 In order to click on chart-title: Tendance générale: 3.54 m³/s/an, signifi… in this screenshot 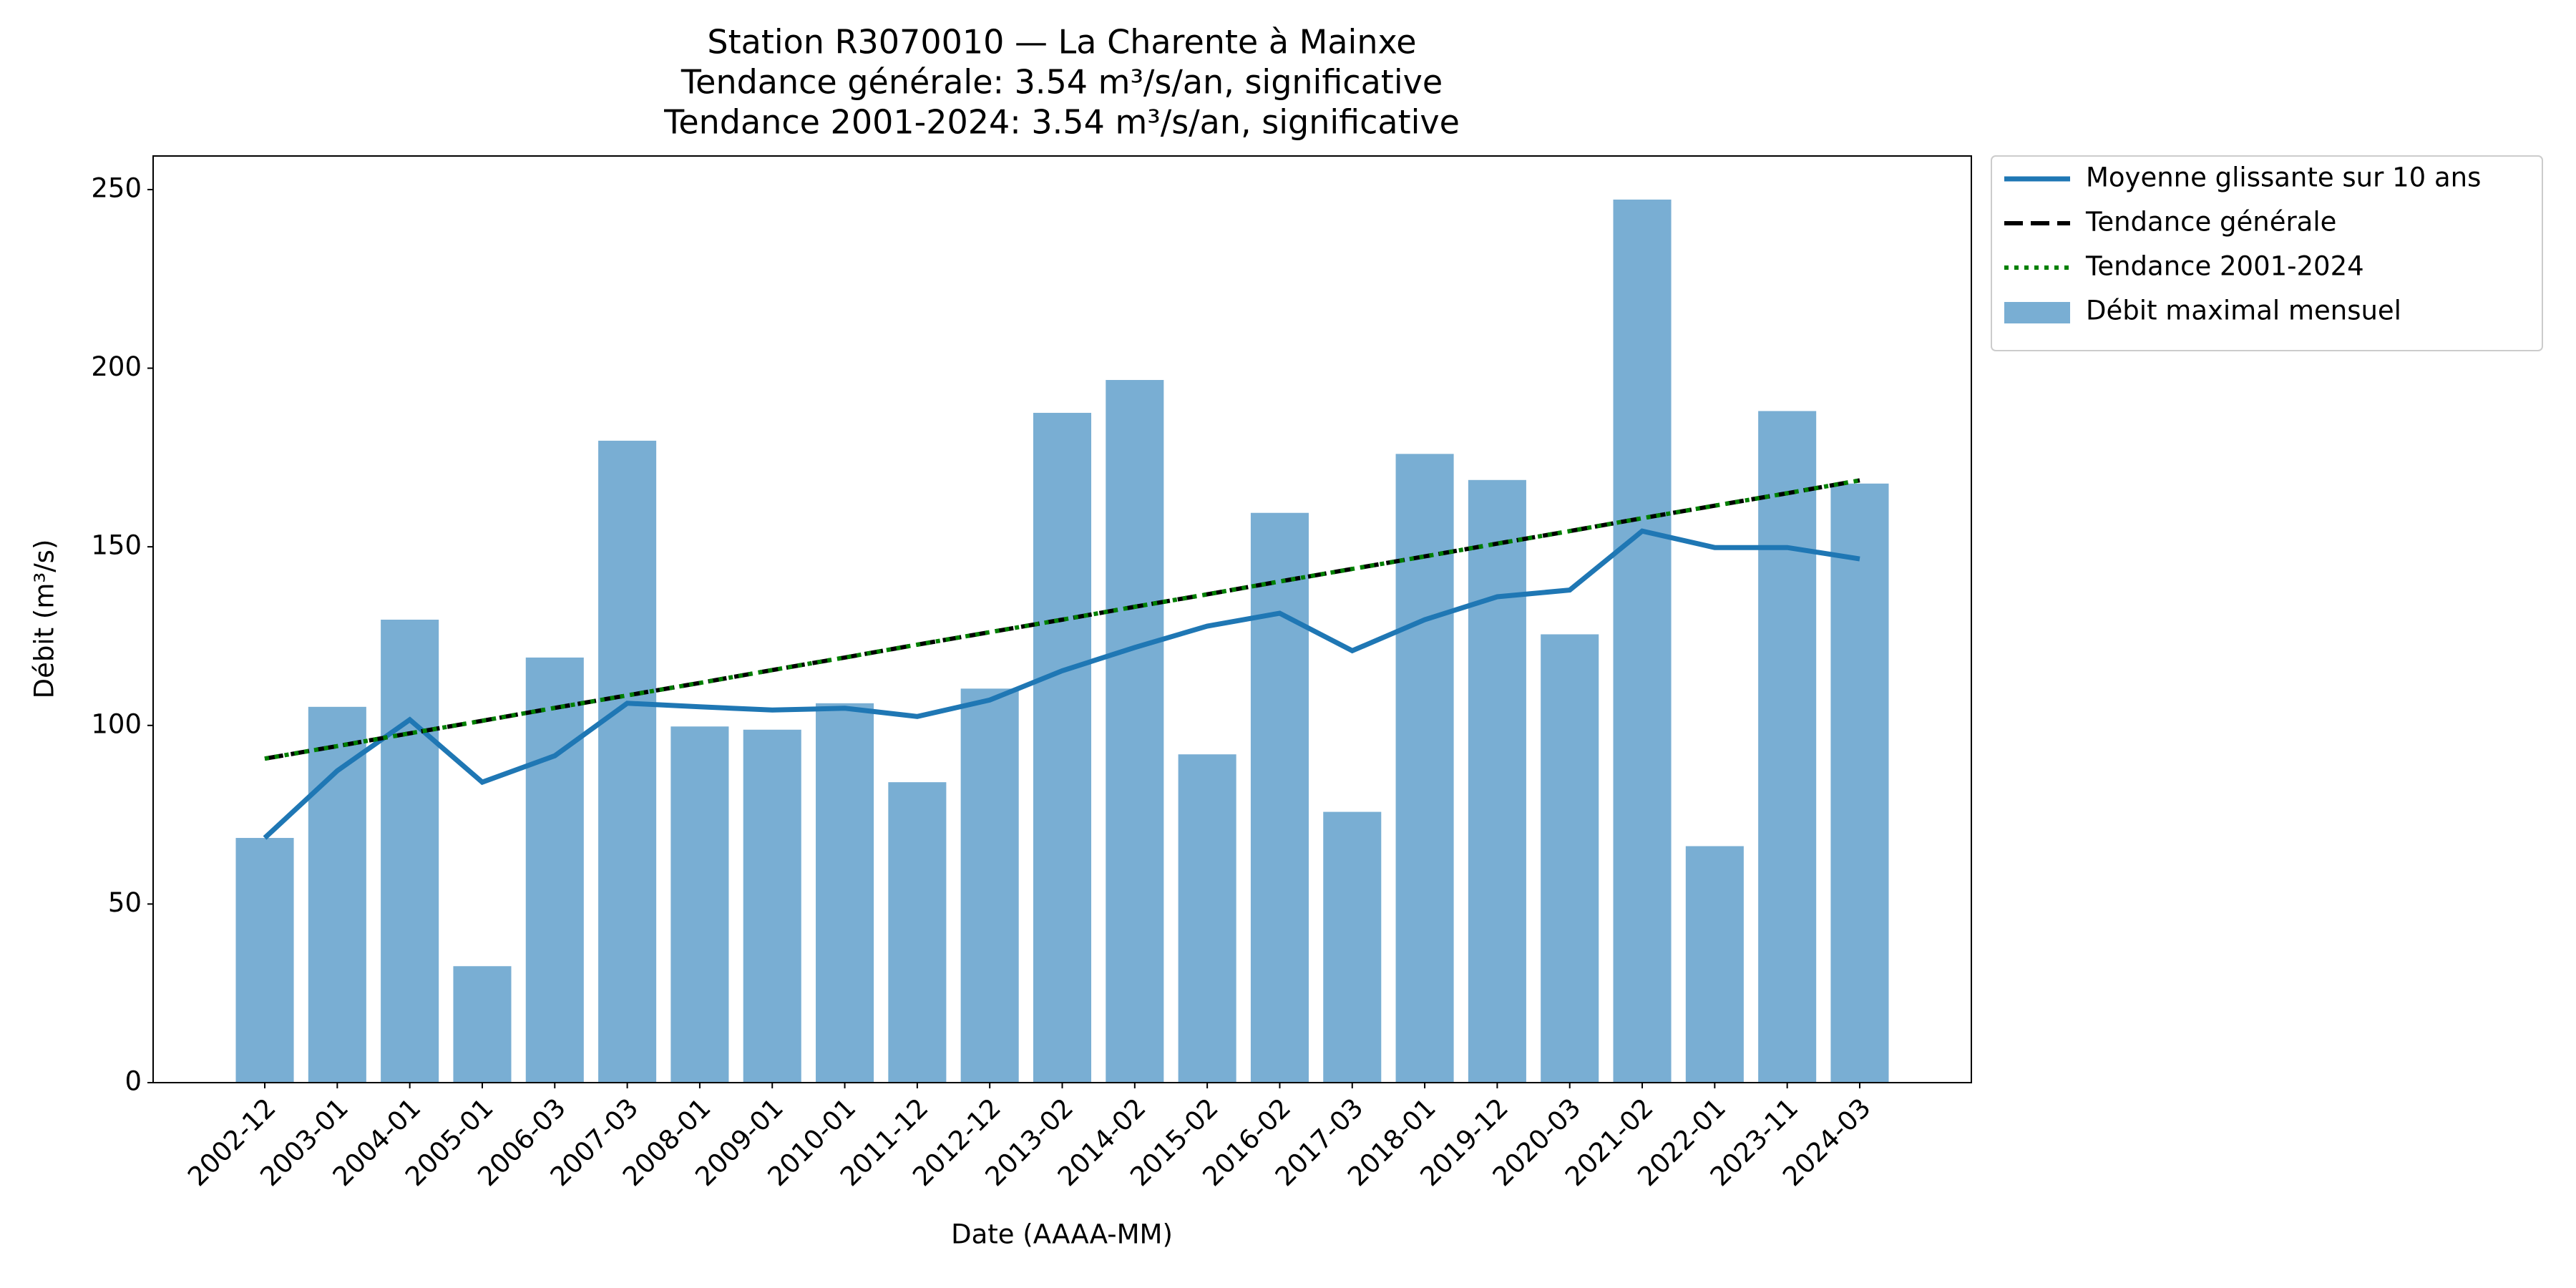, I will do `click(1061, 82)`.